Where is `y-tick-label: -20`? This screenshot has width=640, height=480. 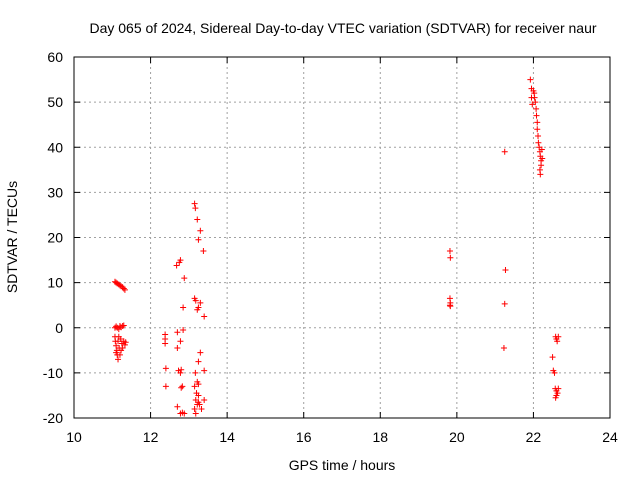 y-tick-label: -20 is located at coordinates (53, 418).